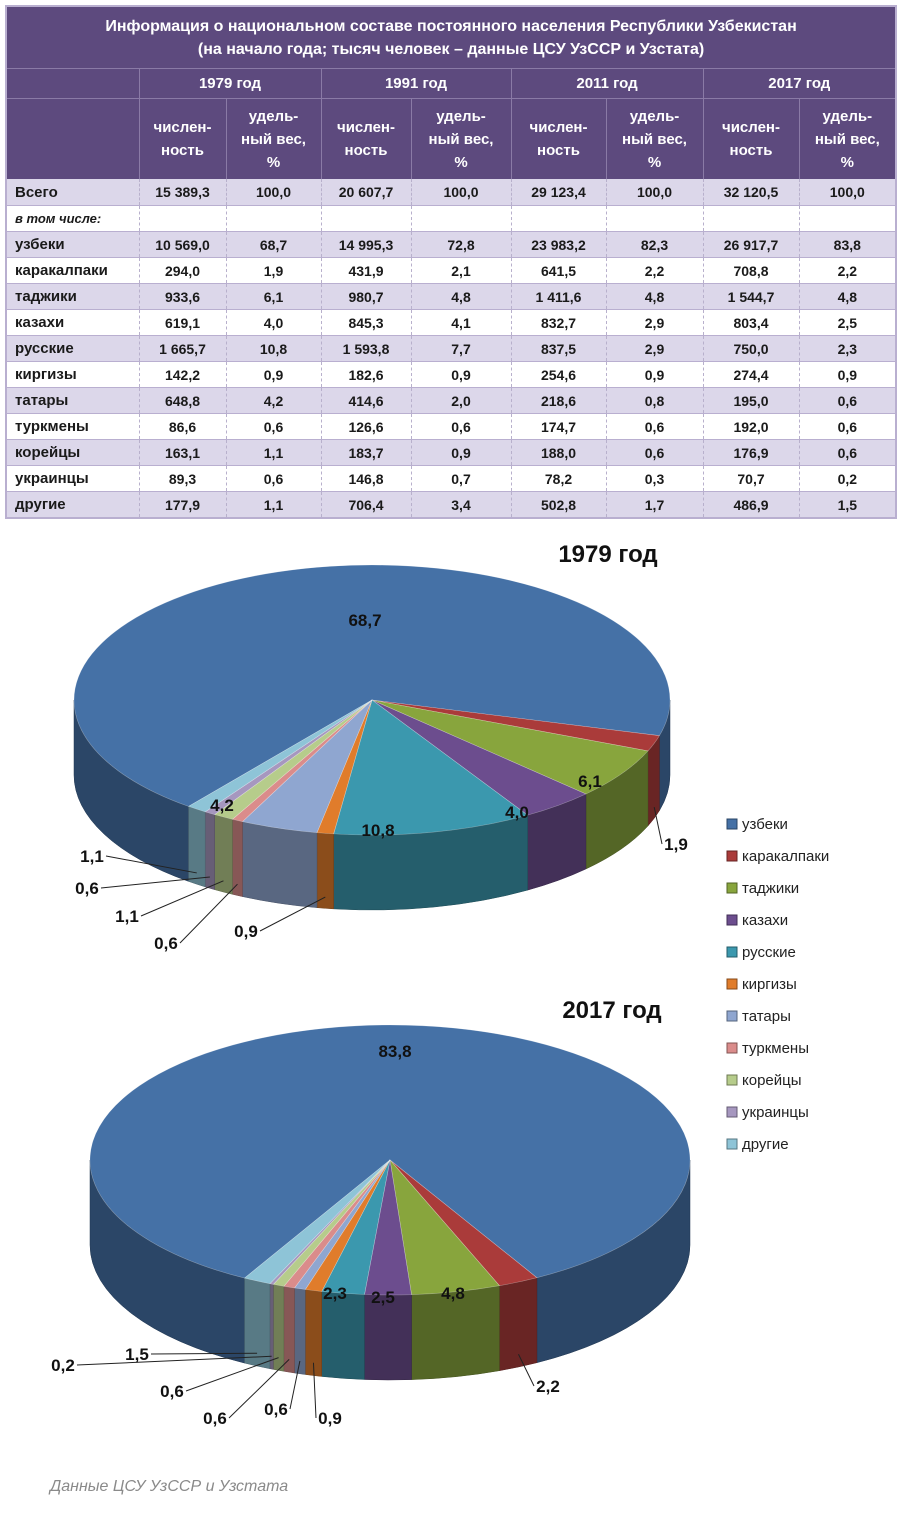  Describe the element at coordinates (356, 1227) in the screenshot. I see `pie-slice-русские` at that location.